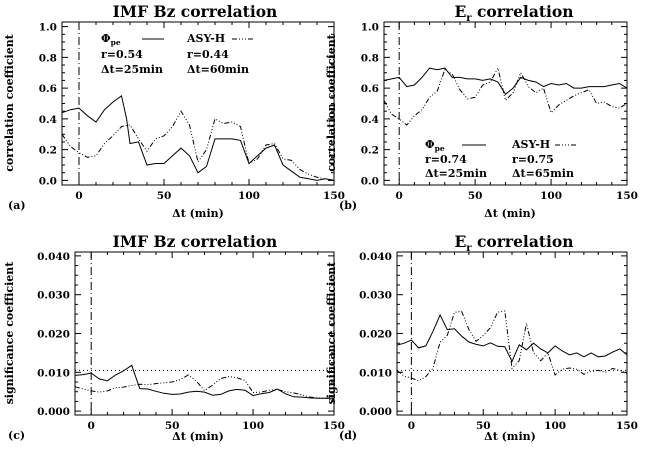  I want to click on panel-b-ytick-label: 0.0, so click(370, 181).